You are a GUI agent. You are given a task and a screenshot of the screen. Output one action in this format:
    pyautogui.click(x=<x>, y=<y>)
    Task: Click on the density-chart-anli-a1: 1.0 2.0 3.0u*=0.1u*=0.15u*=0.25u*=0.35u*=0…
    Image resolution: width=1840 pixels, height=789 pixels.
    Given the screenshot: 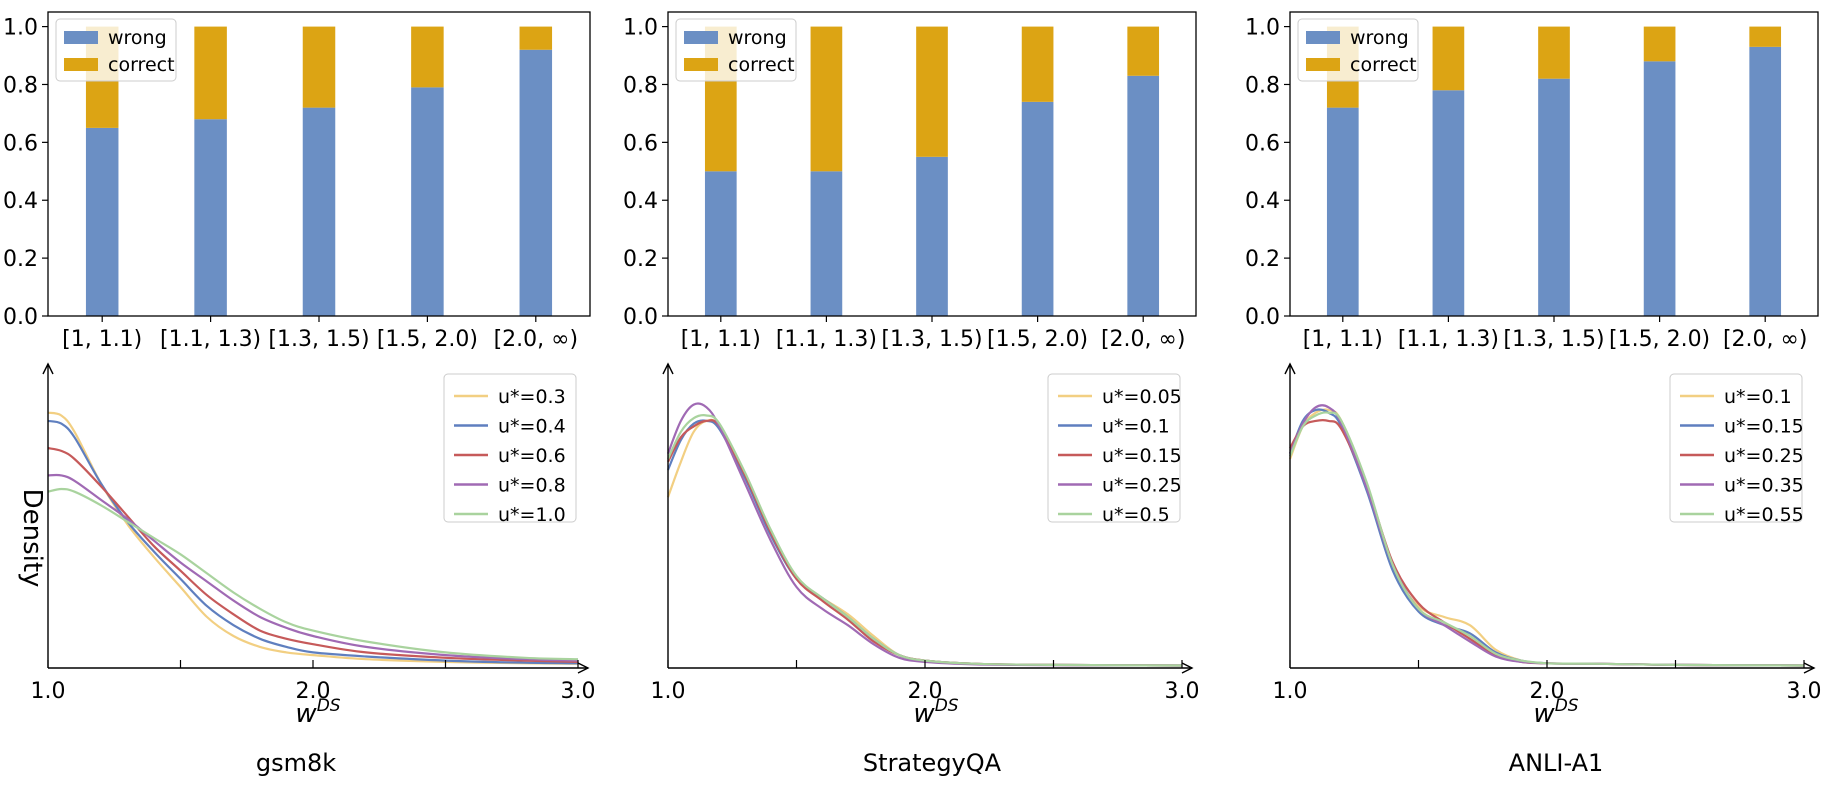 What is the action you would take?
    pyautogui.click(x=1547, y=533)
    